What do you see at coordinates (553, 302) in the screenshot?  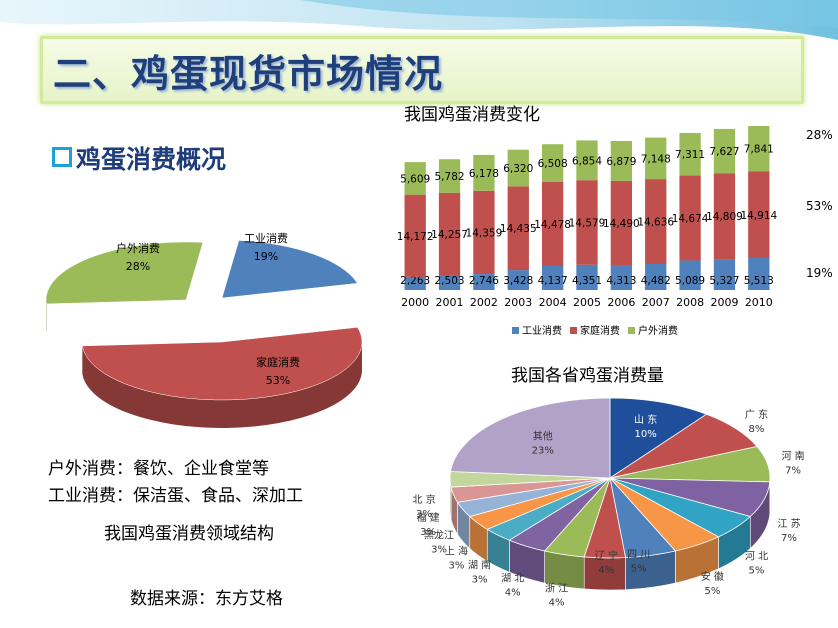 I see `x-tick-4: 2004` at bounding box center [553, 302].